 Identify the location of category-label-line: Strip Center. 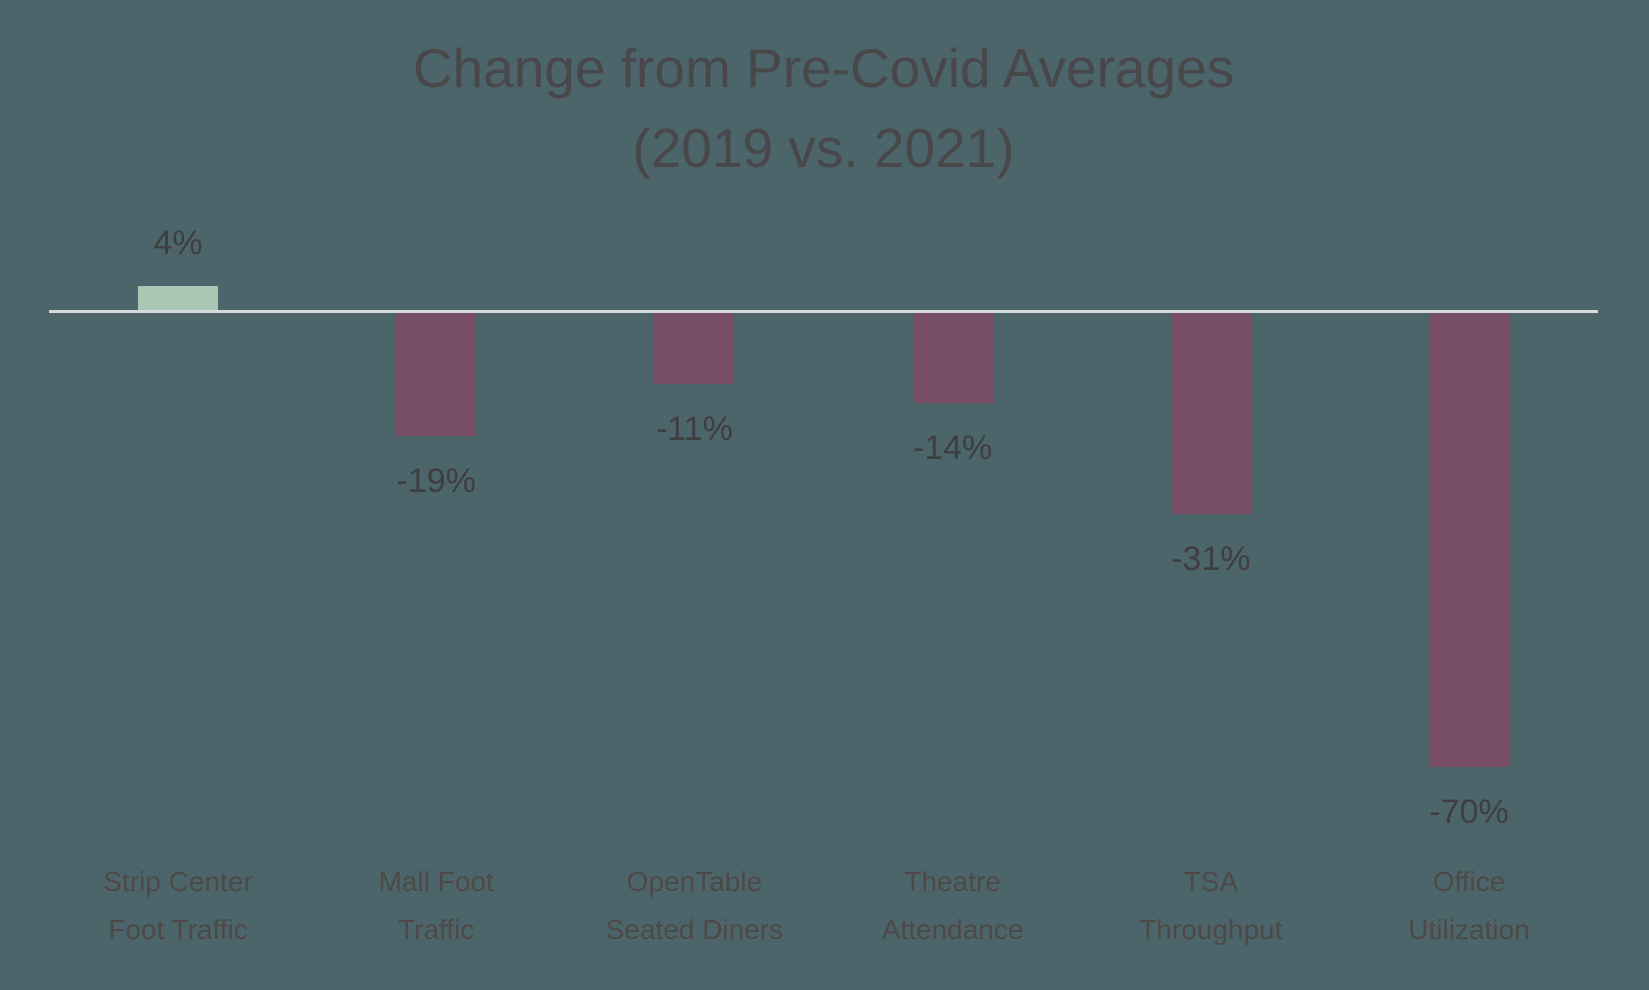
(178, 881).